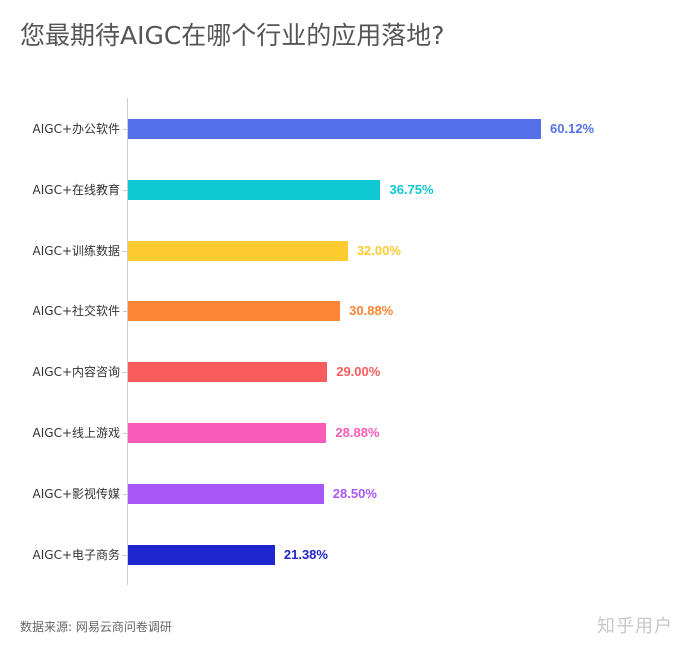  Describe the element at coordinates (354, 493) in the screenshot. I see `value-label: 28.50%` at that location.